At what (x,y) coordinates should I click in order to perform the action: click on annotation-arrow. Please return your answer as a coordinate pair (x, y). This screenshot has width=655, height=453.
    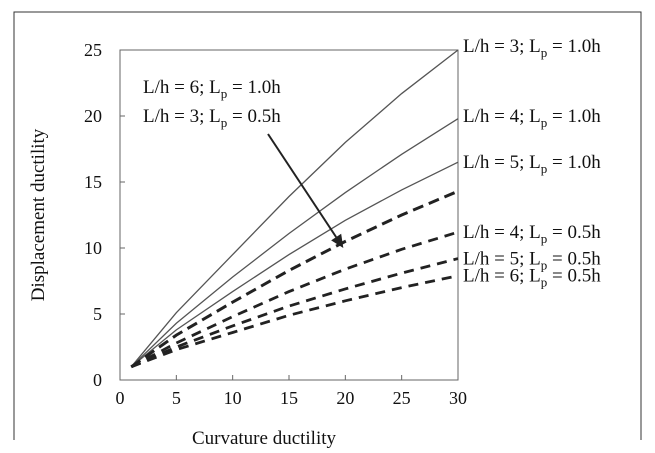
    Looking at the image, I should click on (302, 185).